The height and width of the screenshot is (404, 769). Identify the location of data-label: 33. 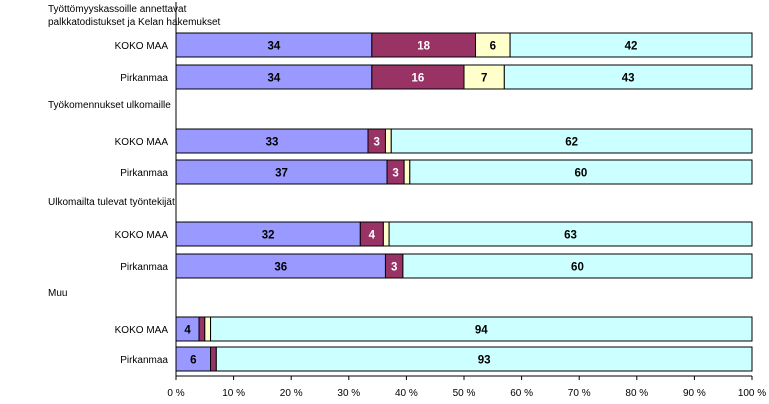
(272, 143).